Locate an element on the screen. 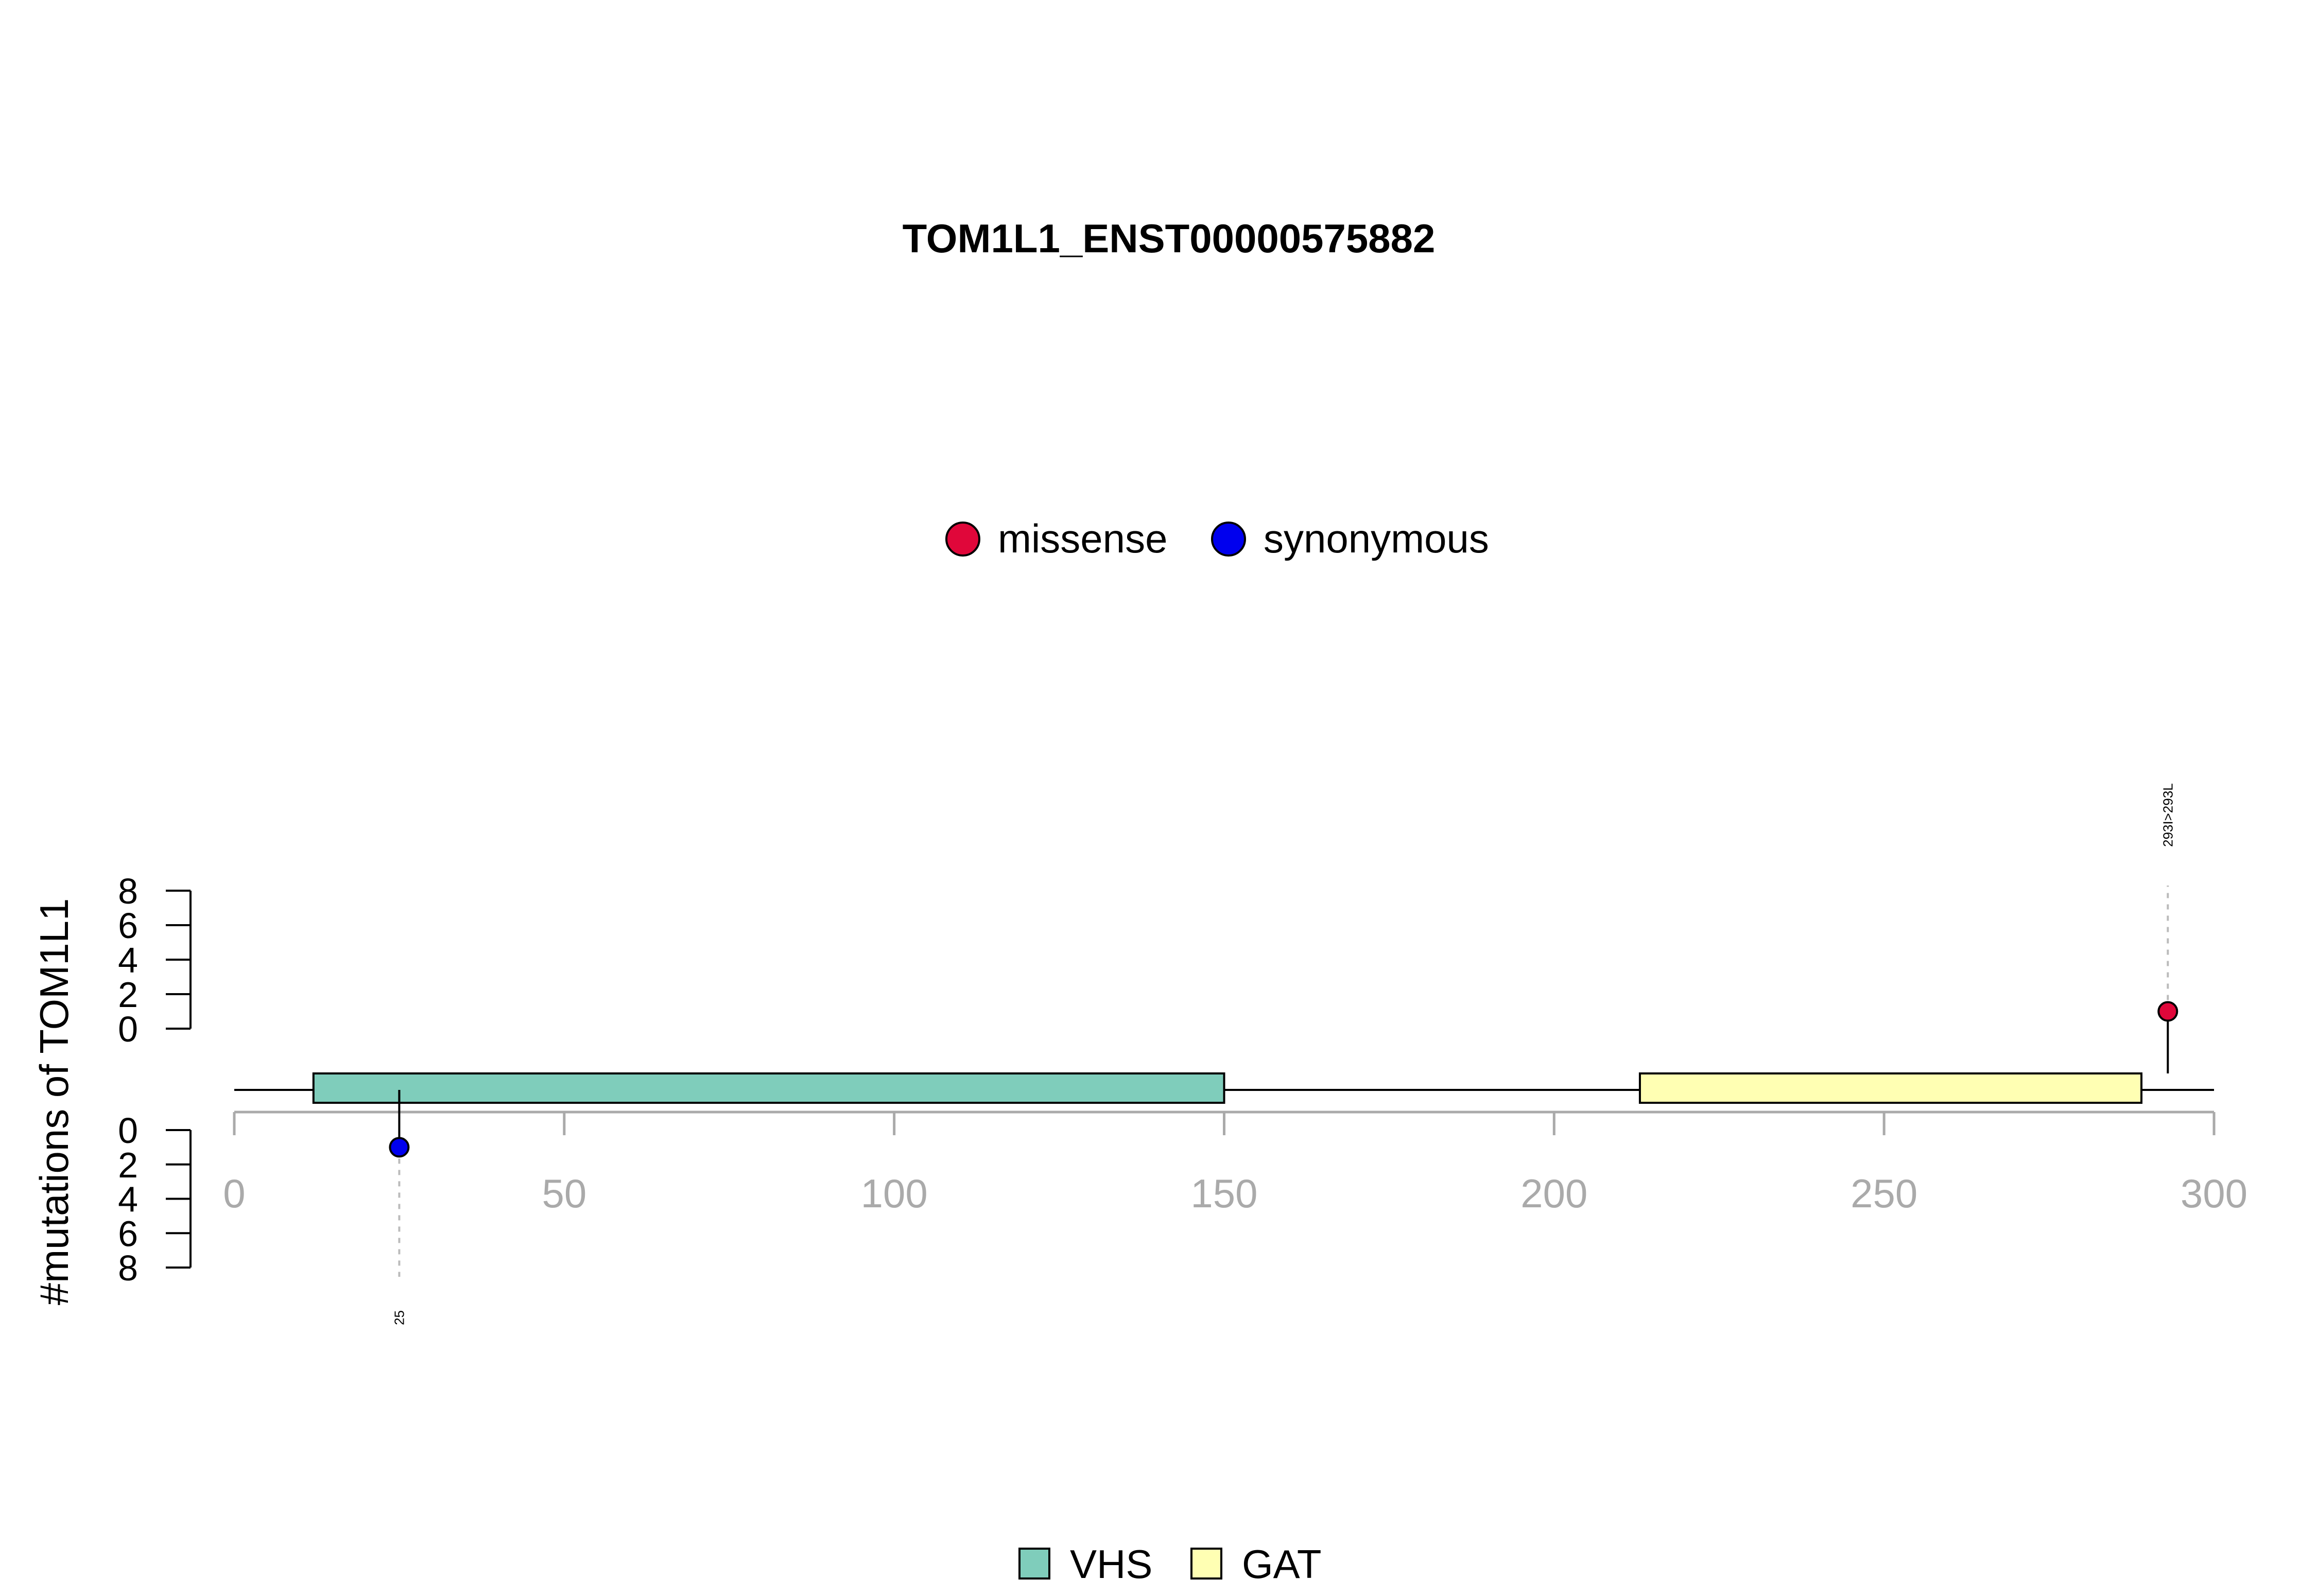 The image size is (2317, 1596). y-tick-label-bottom: 2 is located at coordinates (128, 1165).